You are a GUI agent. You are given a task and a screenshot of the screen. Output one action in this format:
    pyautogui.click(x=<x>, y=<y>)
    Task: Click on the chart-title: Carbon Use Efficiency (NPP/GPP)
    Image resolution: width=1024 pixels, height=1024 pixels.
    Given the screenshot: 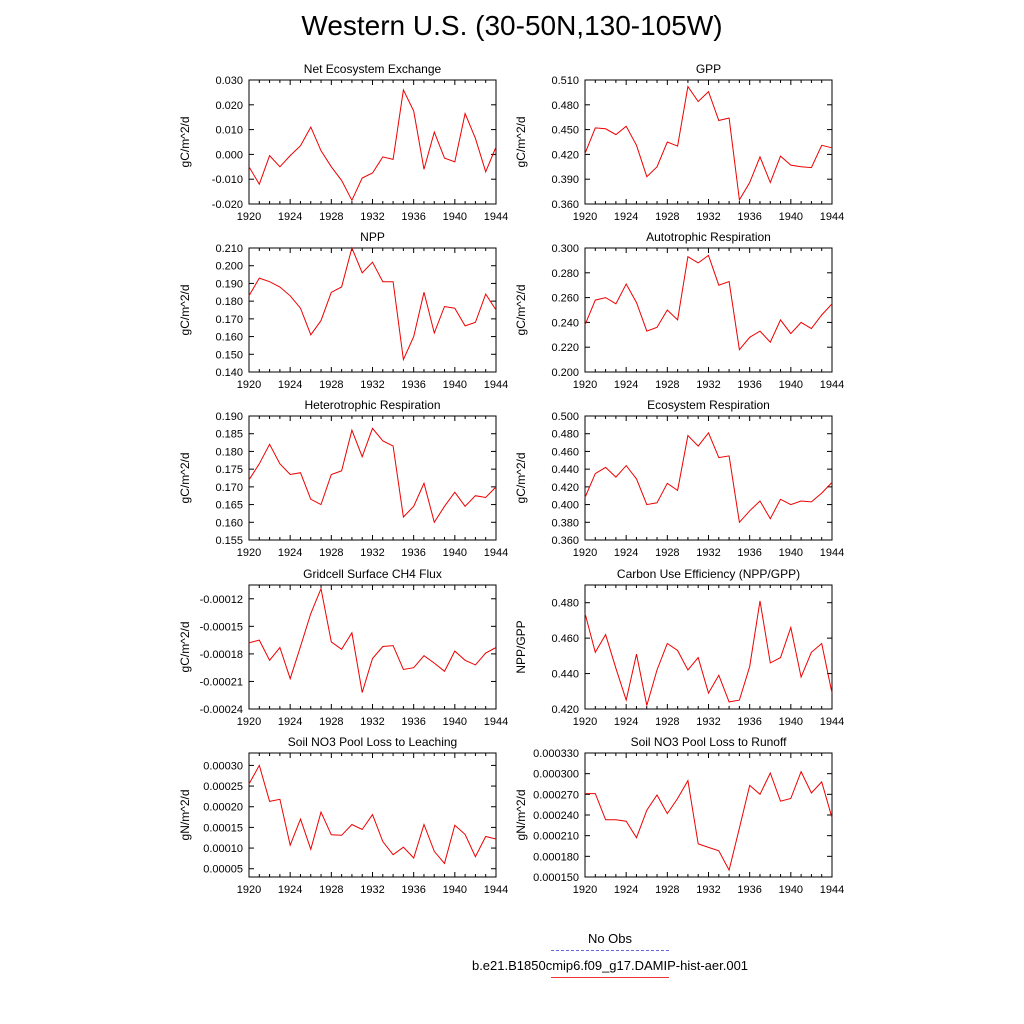 What is the action you would take?
    pyautogui.click(x=708, y=574)
    